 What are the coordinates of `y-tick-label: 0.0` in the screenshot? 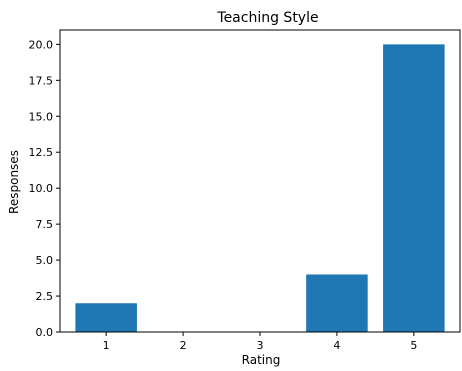 It's located at (45, 332).